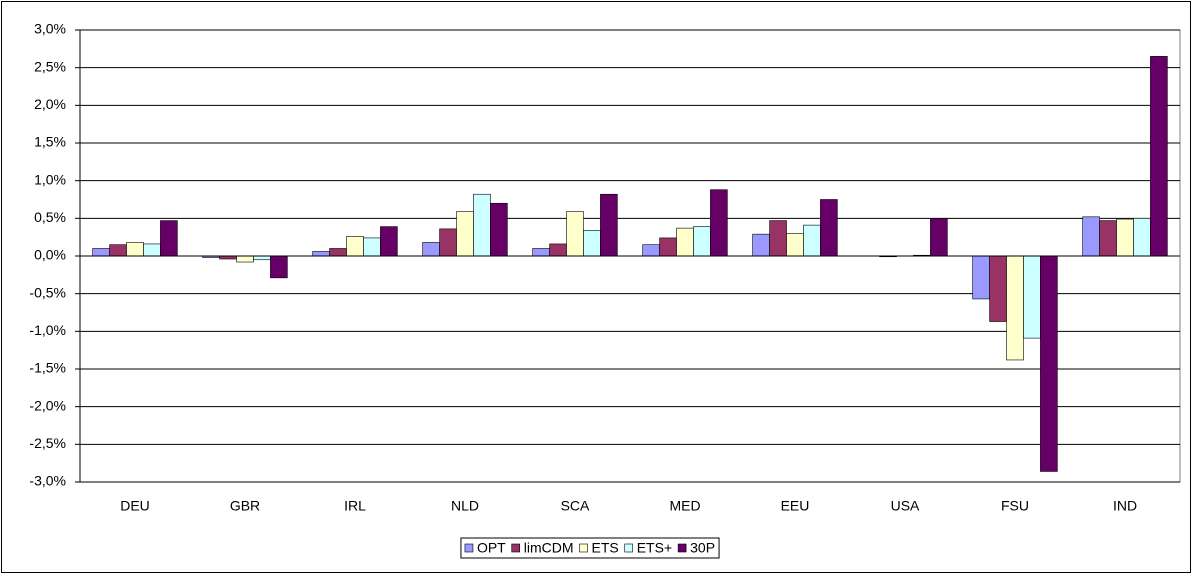  Describe the element at coordinates (47, 330) in the screenshot. I see `y-tick-label: -1,0%` at that location.